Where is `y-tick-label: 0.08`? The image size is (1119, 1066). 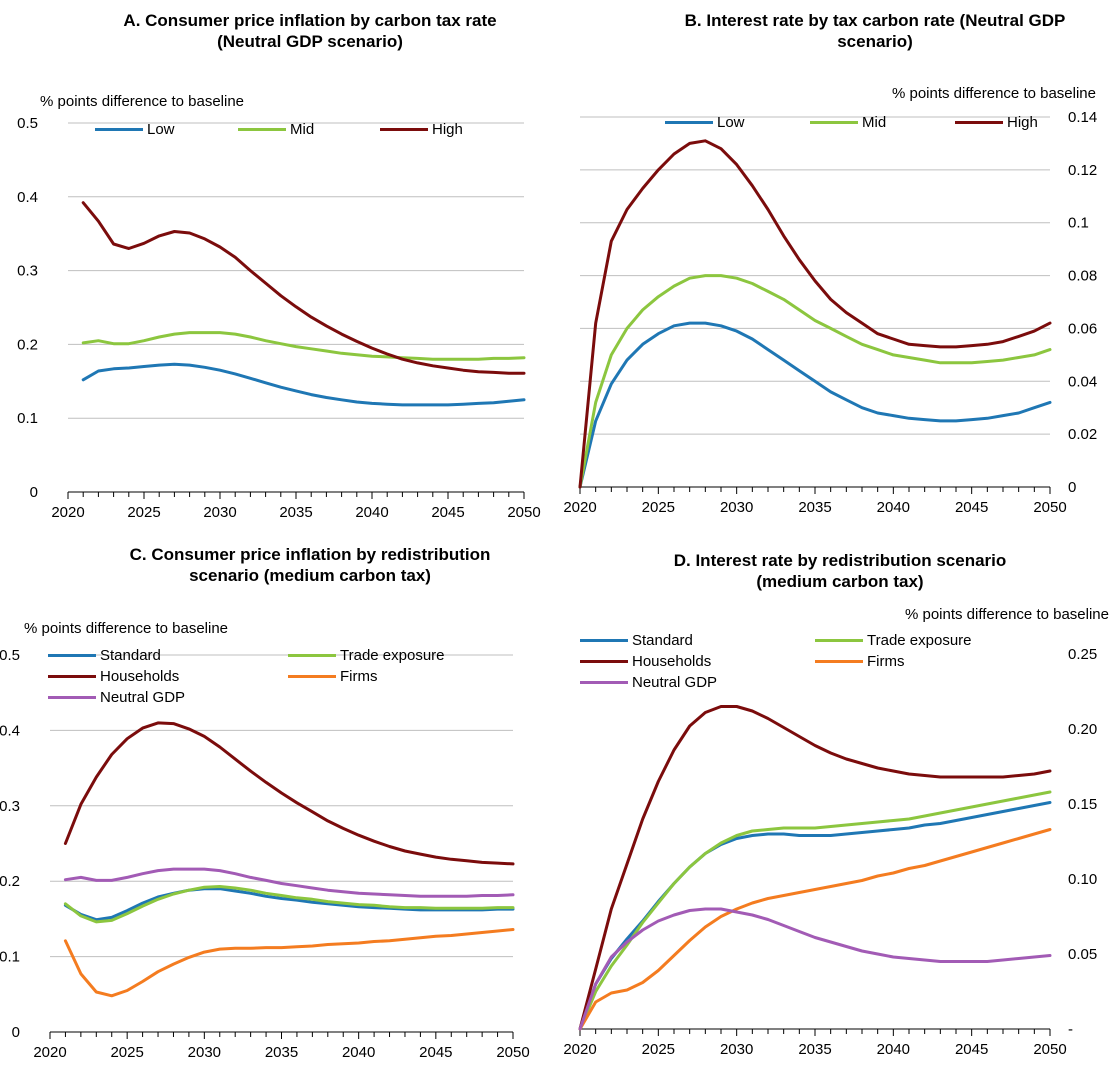 y-tick-label: 0.08 is located at coordinates (1082, 276).